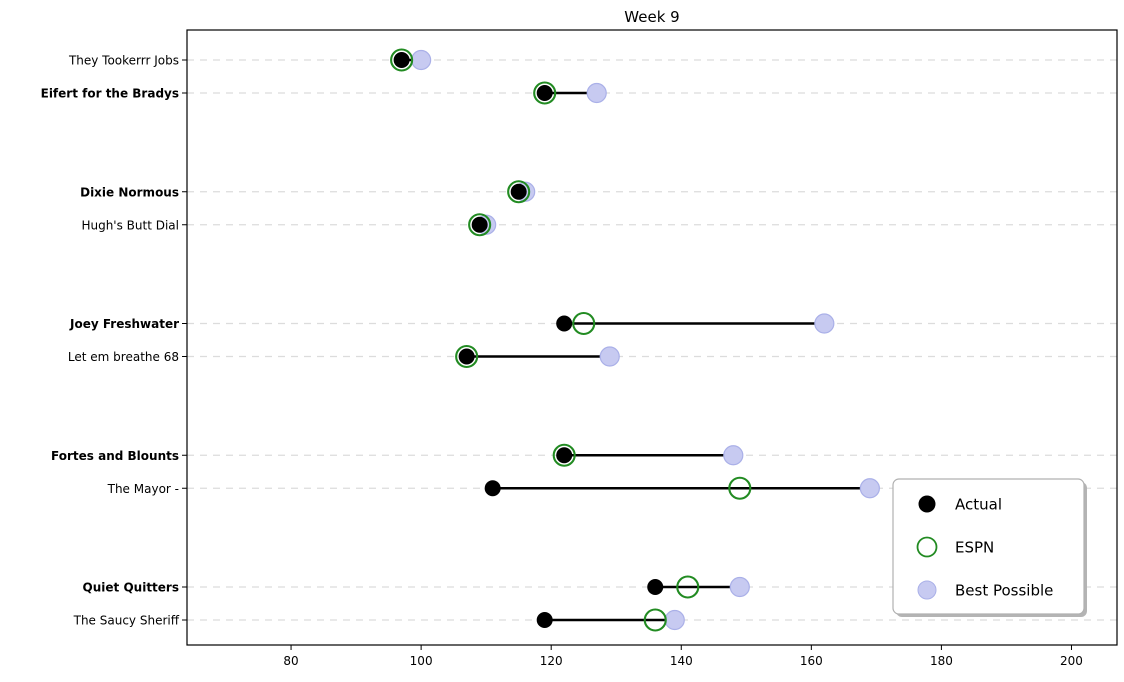 The image size is (1124, 682). I want to click on legend-box, so click(988, 546).